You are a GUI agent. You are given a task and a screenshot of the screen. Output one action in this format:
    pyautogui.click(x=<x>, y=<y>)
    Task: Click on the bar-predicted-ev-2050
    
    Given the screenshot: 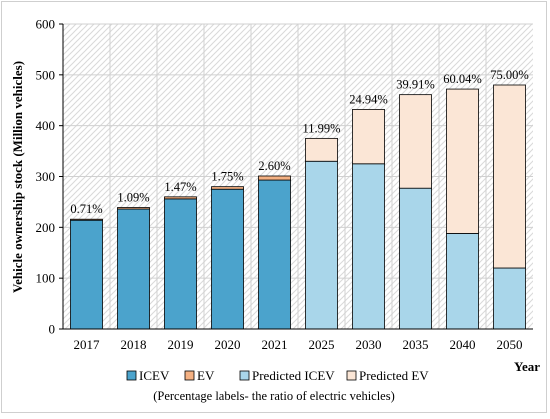 What is the action you would take?
    pyautogui.click(x=509, y=176)
    